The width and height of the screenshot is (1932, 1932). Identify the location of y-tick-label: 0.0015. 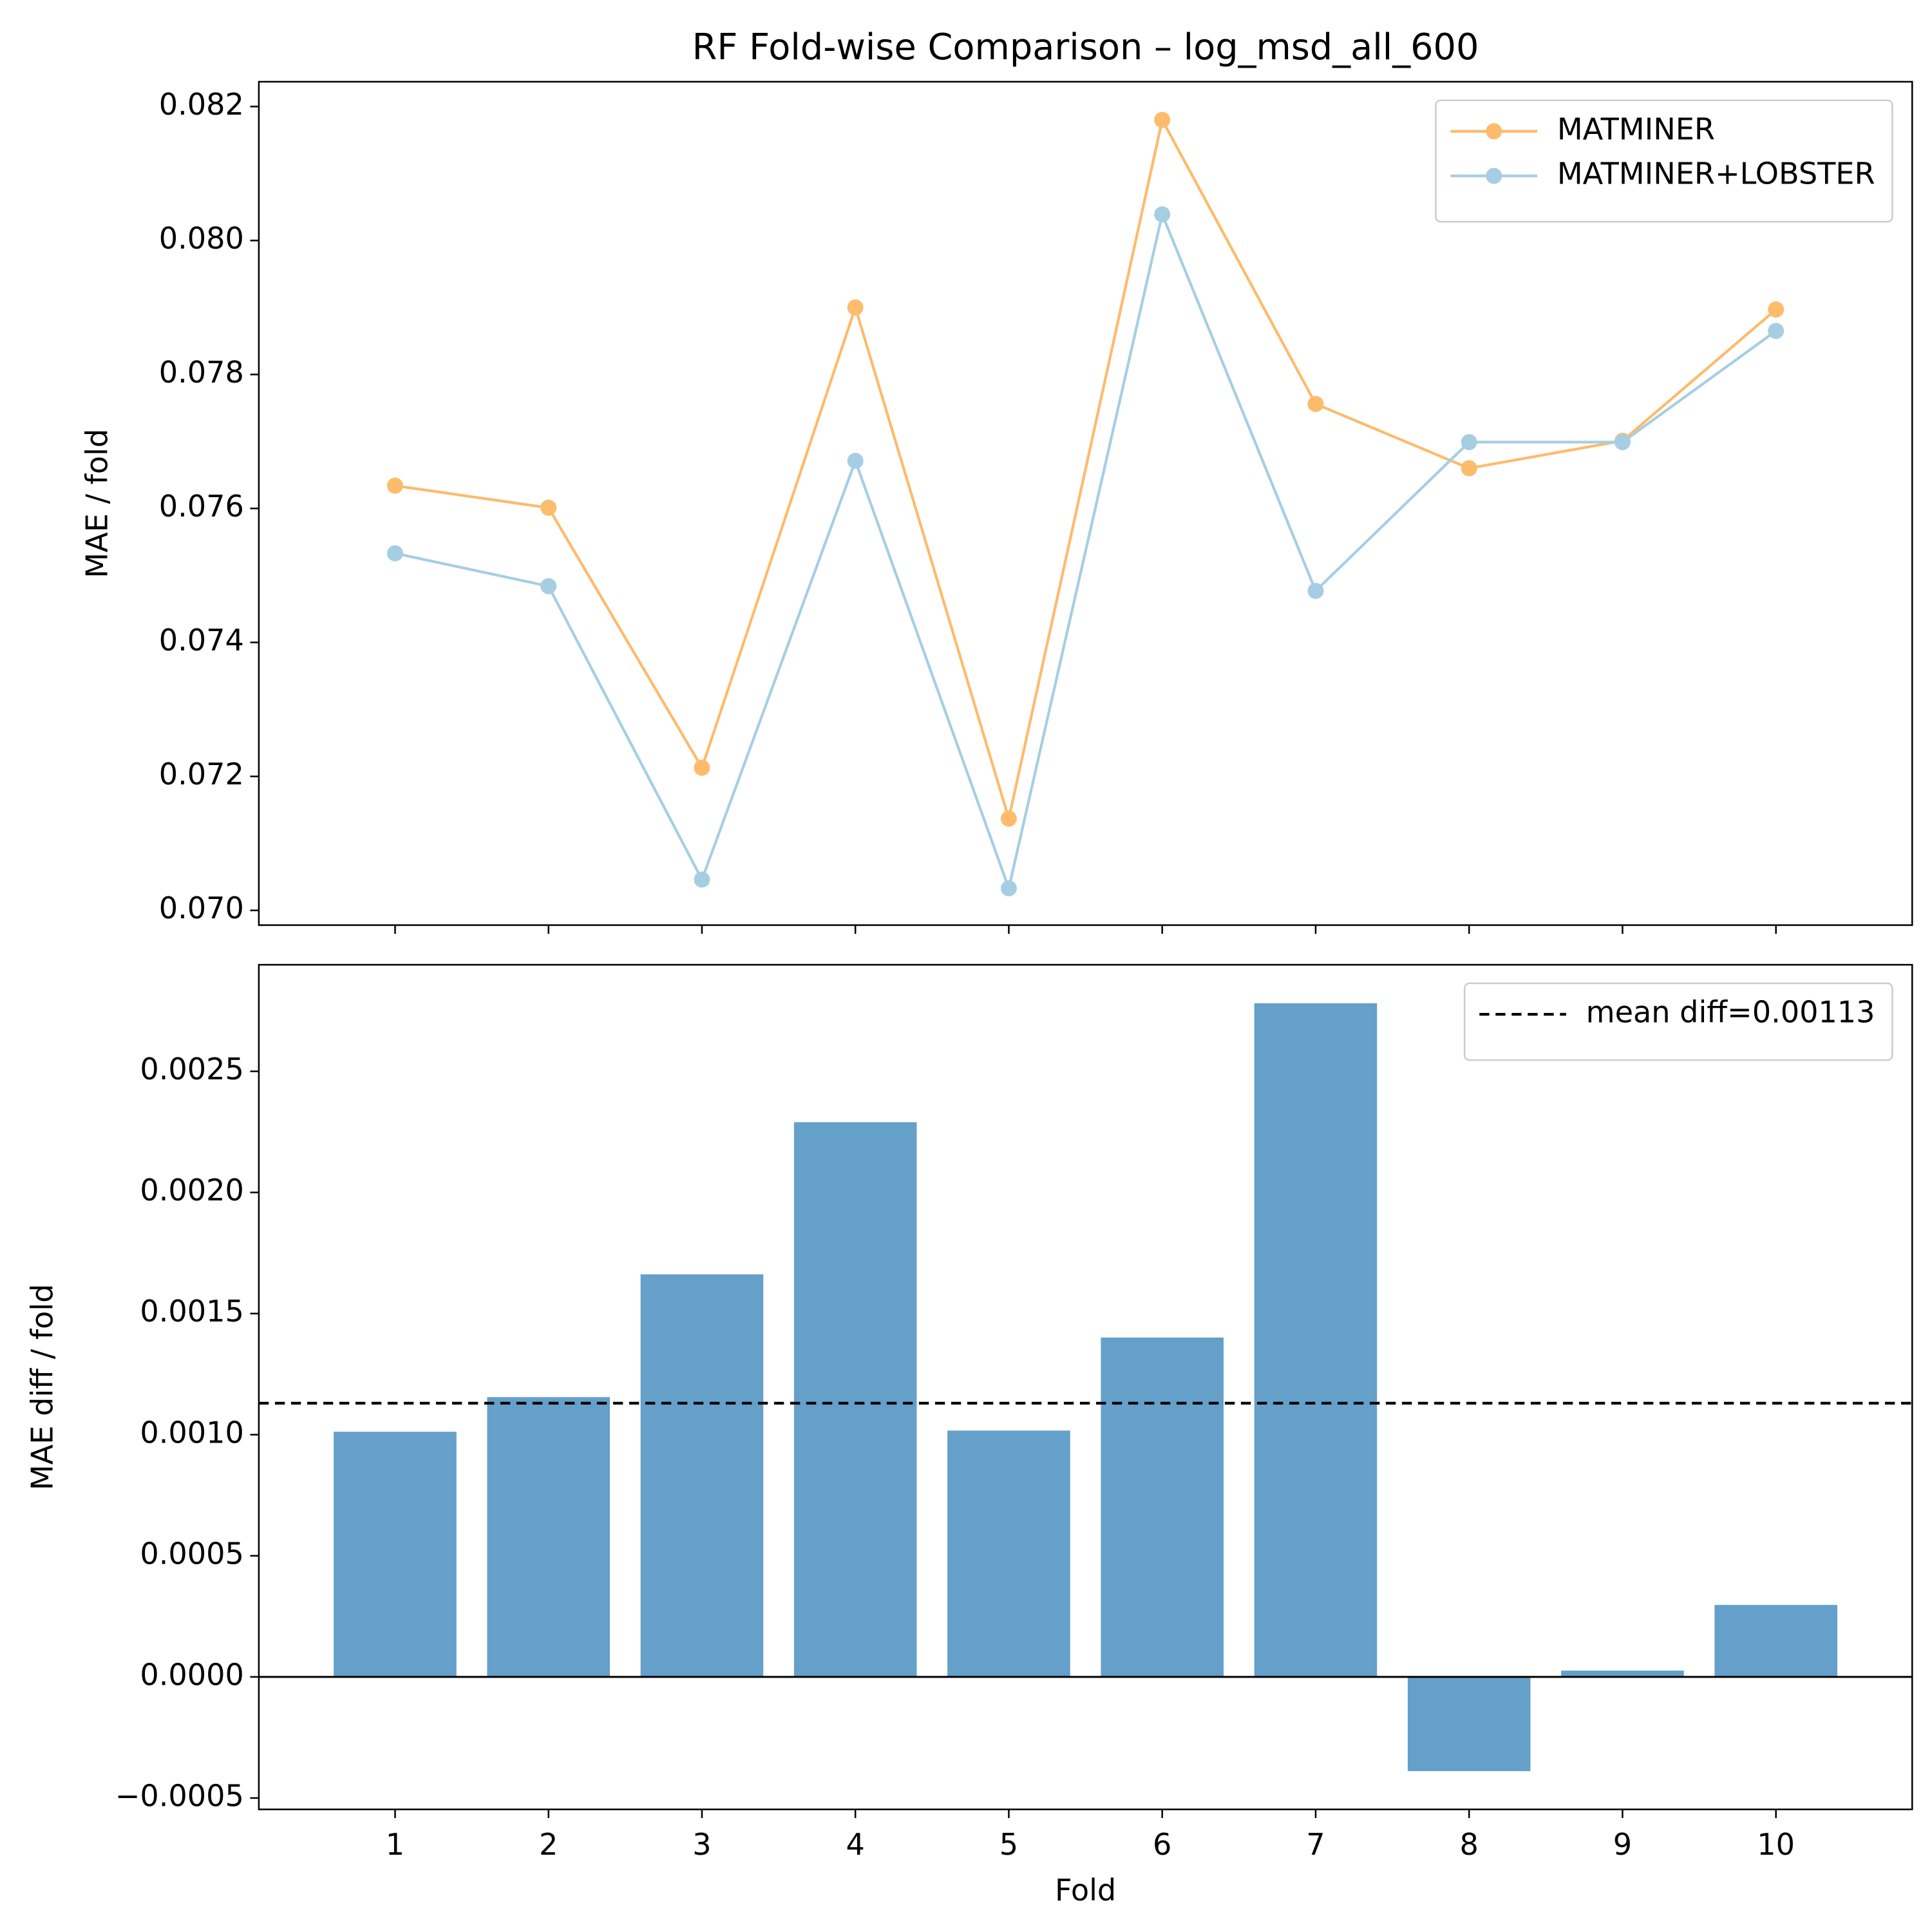
(191, 1311).